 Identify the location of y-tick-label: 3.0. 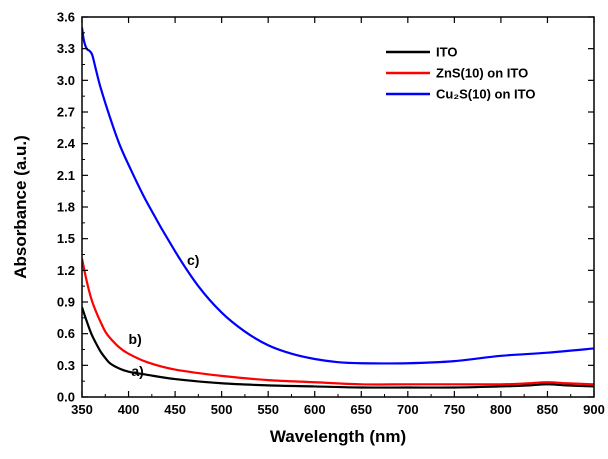
(66, 80).